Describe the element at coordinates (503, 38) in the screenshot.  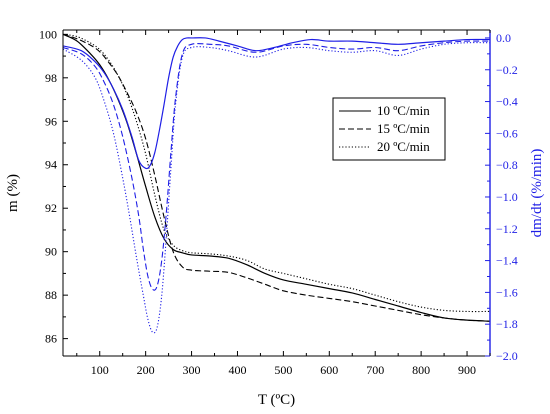
I see `y-right-tick-label: 0.0` at that location.